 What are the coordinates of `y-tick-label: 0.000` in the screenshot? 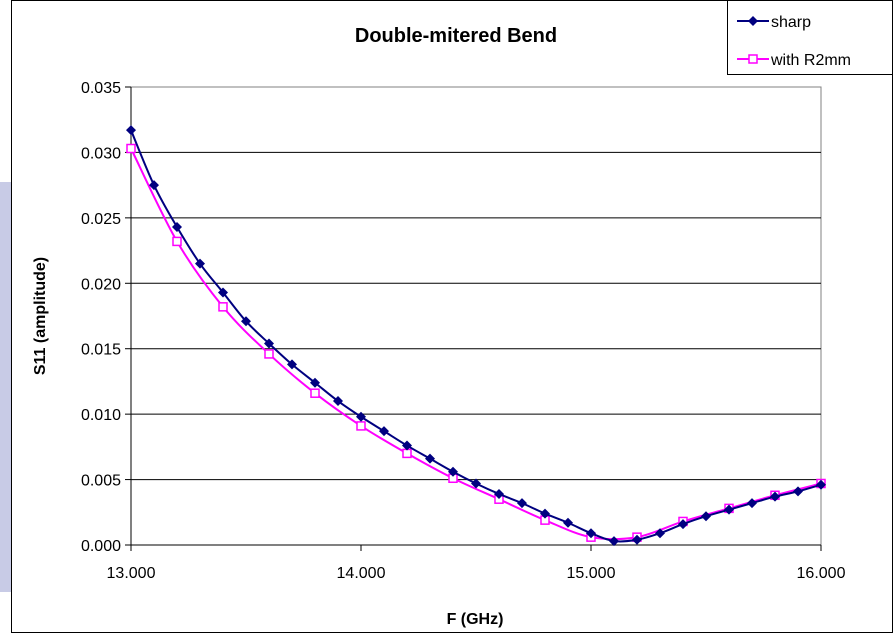 It's located at (101, 546).